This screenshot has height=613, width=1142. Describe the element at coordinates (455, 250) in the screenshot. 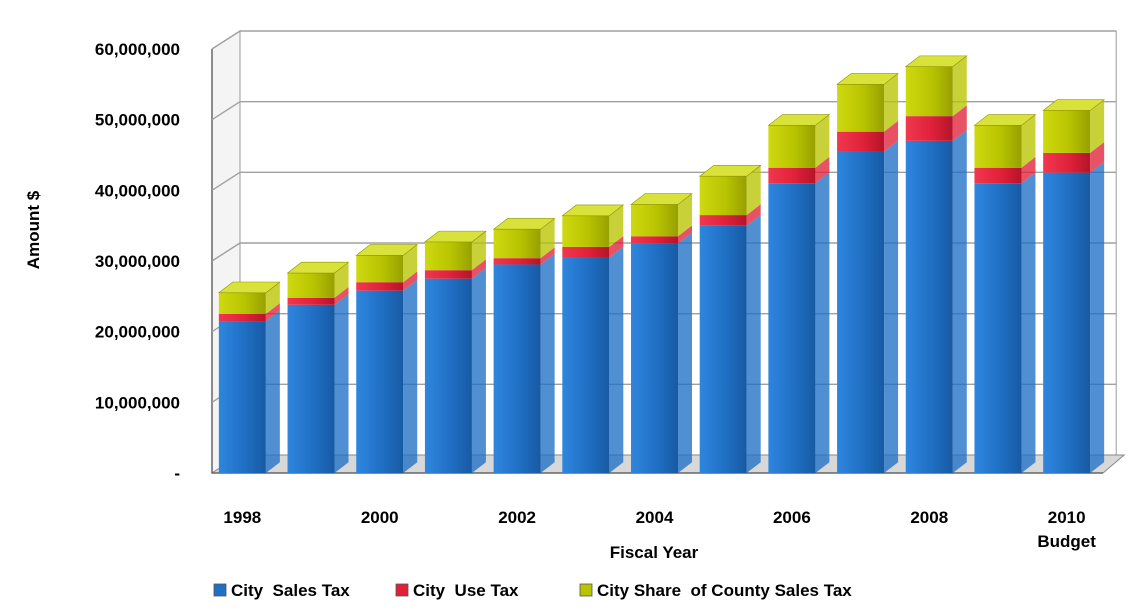

I see `bar-2001-city-share-of-county-sales-tax` at that location.